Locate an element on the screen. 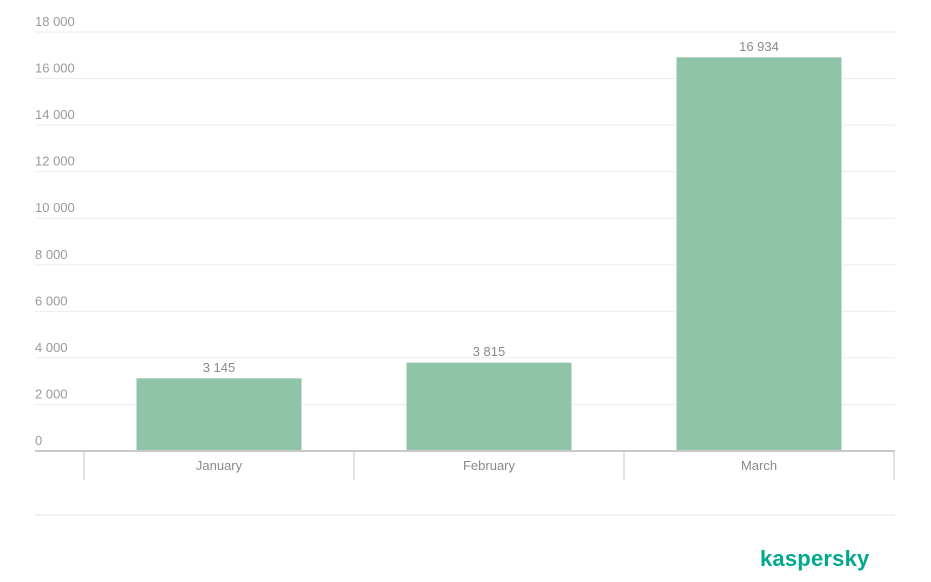  y-tick-label: 10 000 is located at coordinates (55, 207).